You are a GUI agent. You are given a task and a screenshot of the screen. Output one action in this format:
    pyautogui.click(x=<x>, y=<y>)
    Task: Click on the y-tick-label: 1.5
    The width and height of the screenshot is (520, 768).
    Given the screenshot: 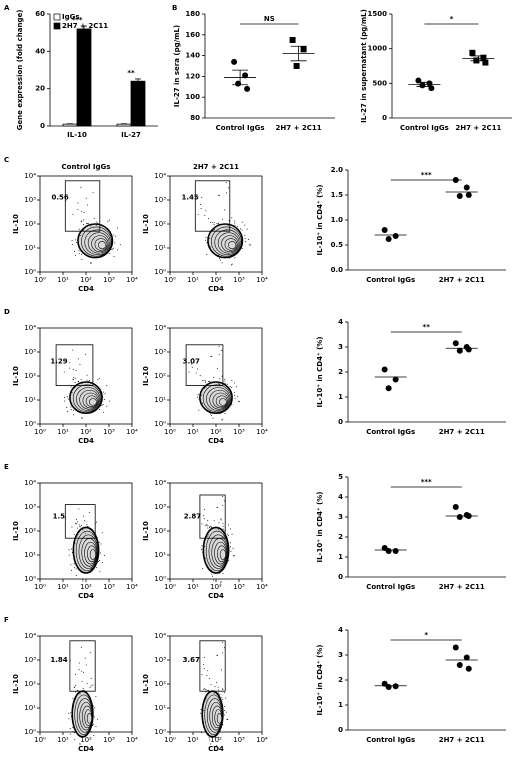 What is the action you would take?
    pyautogui.click(x=337, y=195)
    